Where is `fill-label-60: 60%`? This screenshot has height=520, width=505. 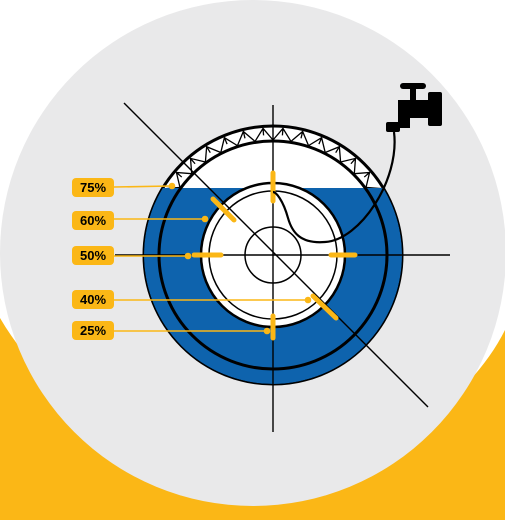
fill-label-60: 60% is located at coordinates (93, 220).